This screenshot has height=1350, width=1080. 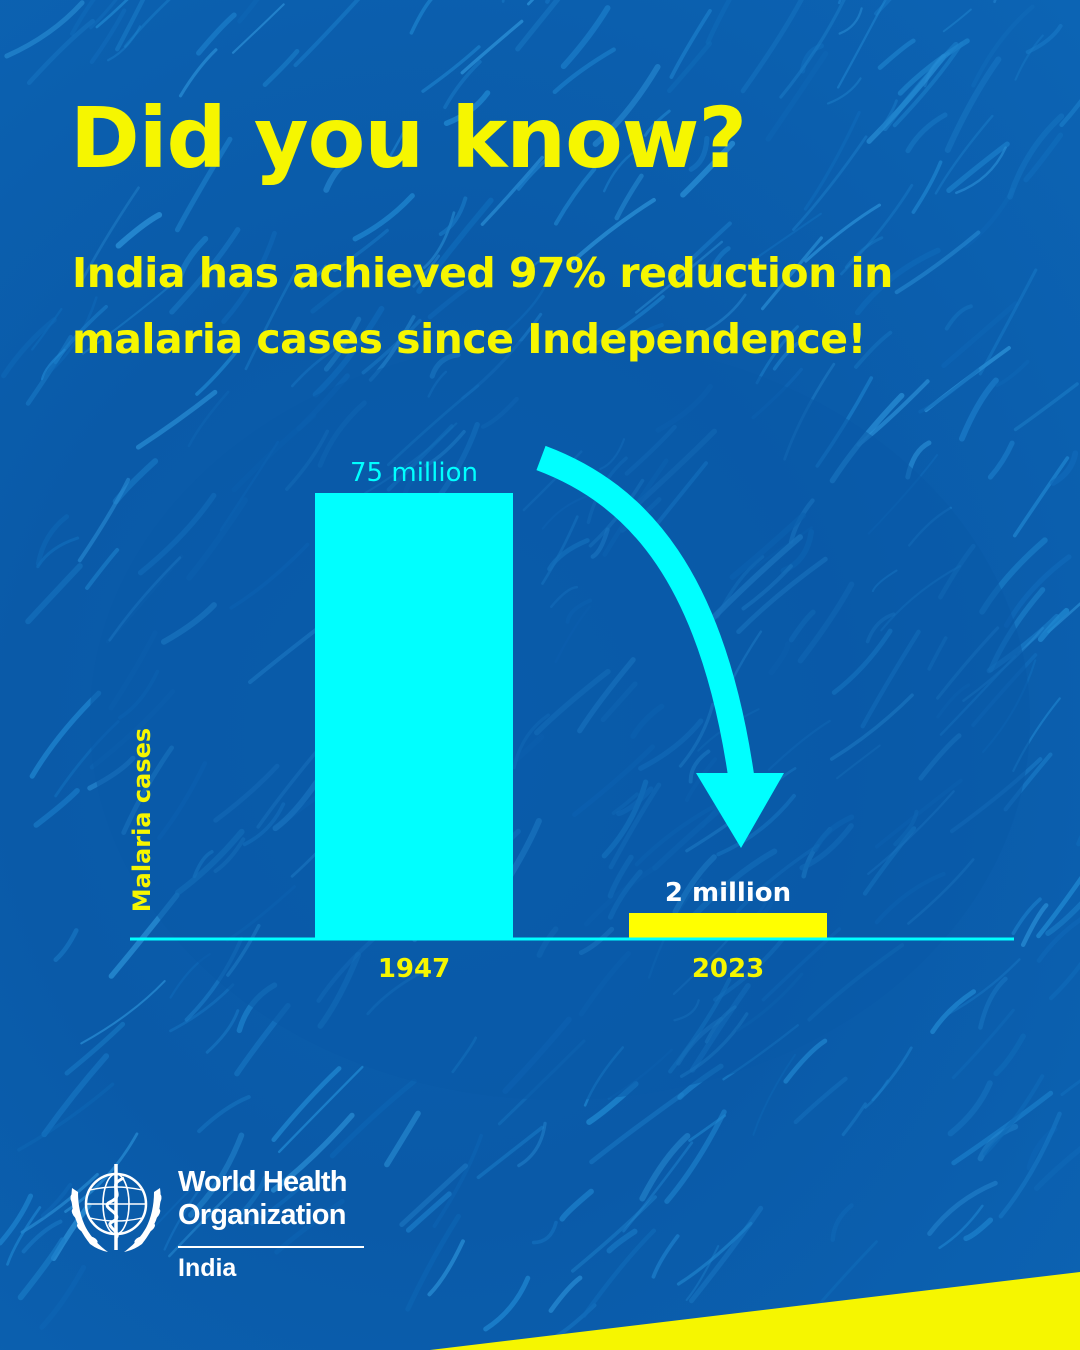 What do you see at coordinates (728, 926) in the screenshot?
I see `bar-2023` at bounding box center [728, 926].